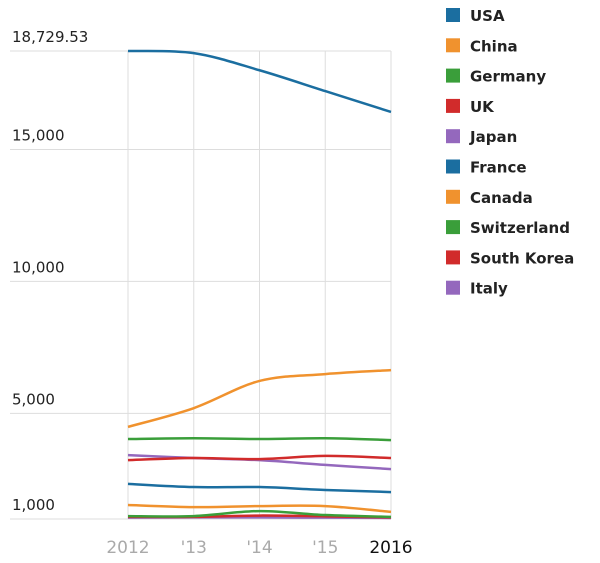 This screenshot has height=563, width=600. I want to click on series-line-uk, so click(259, 458).